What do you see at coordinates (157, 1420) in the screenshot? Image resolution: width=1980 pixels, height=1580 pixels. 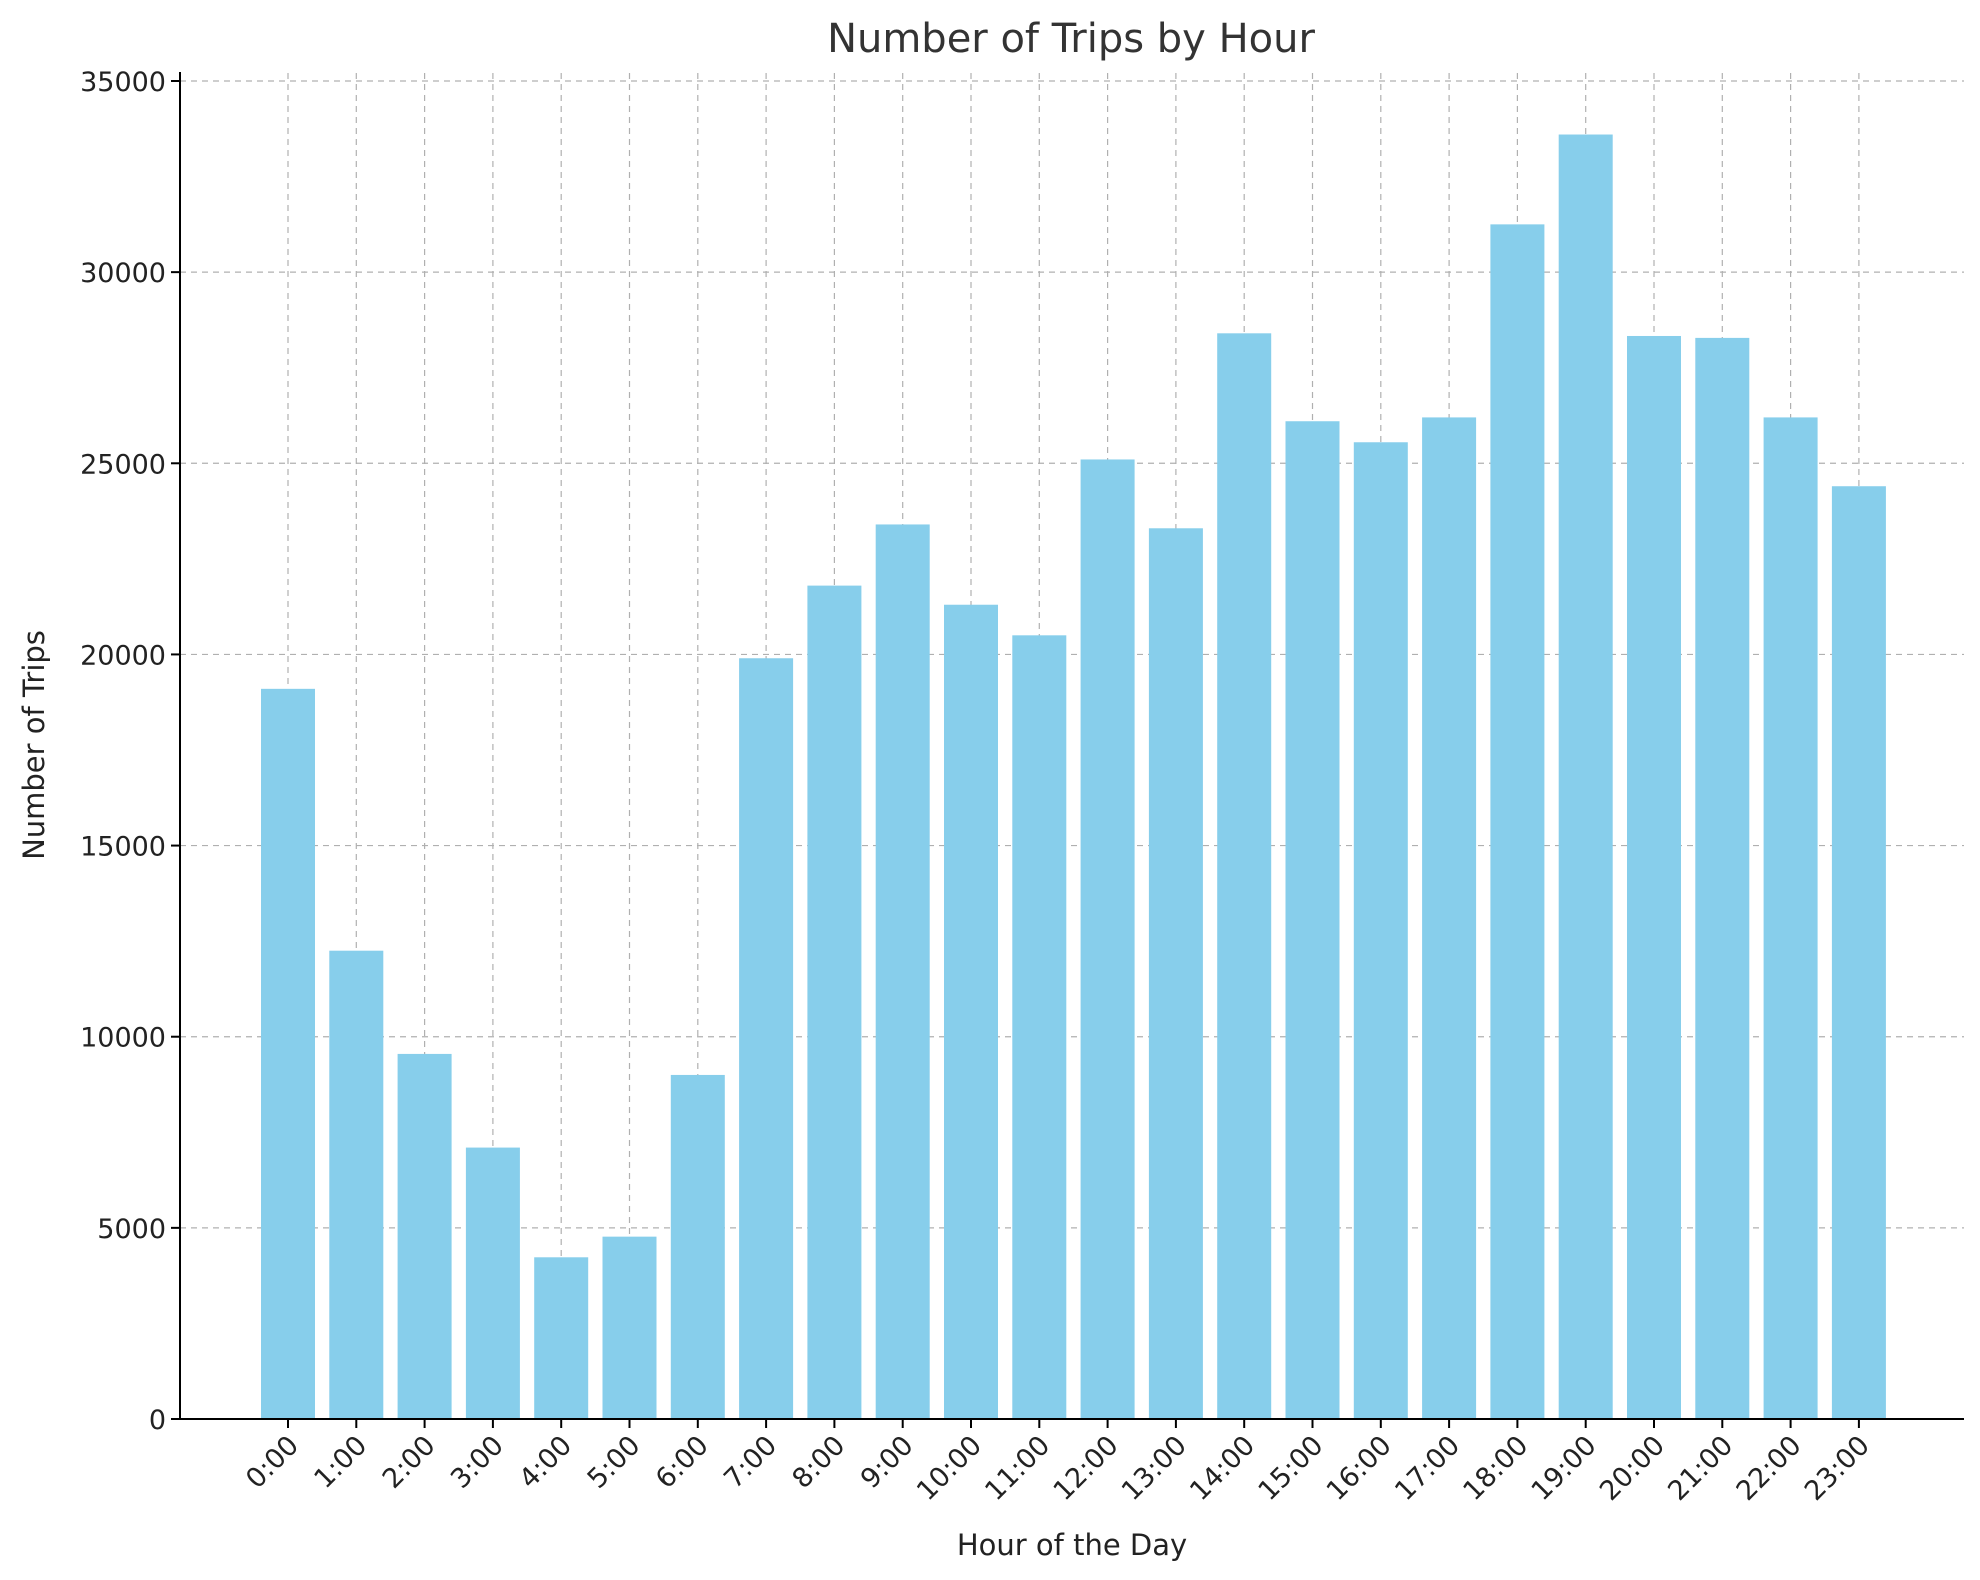 I see `y-tick-label: 0` at bounding box center [157, 1420].